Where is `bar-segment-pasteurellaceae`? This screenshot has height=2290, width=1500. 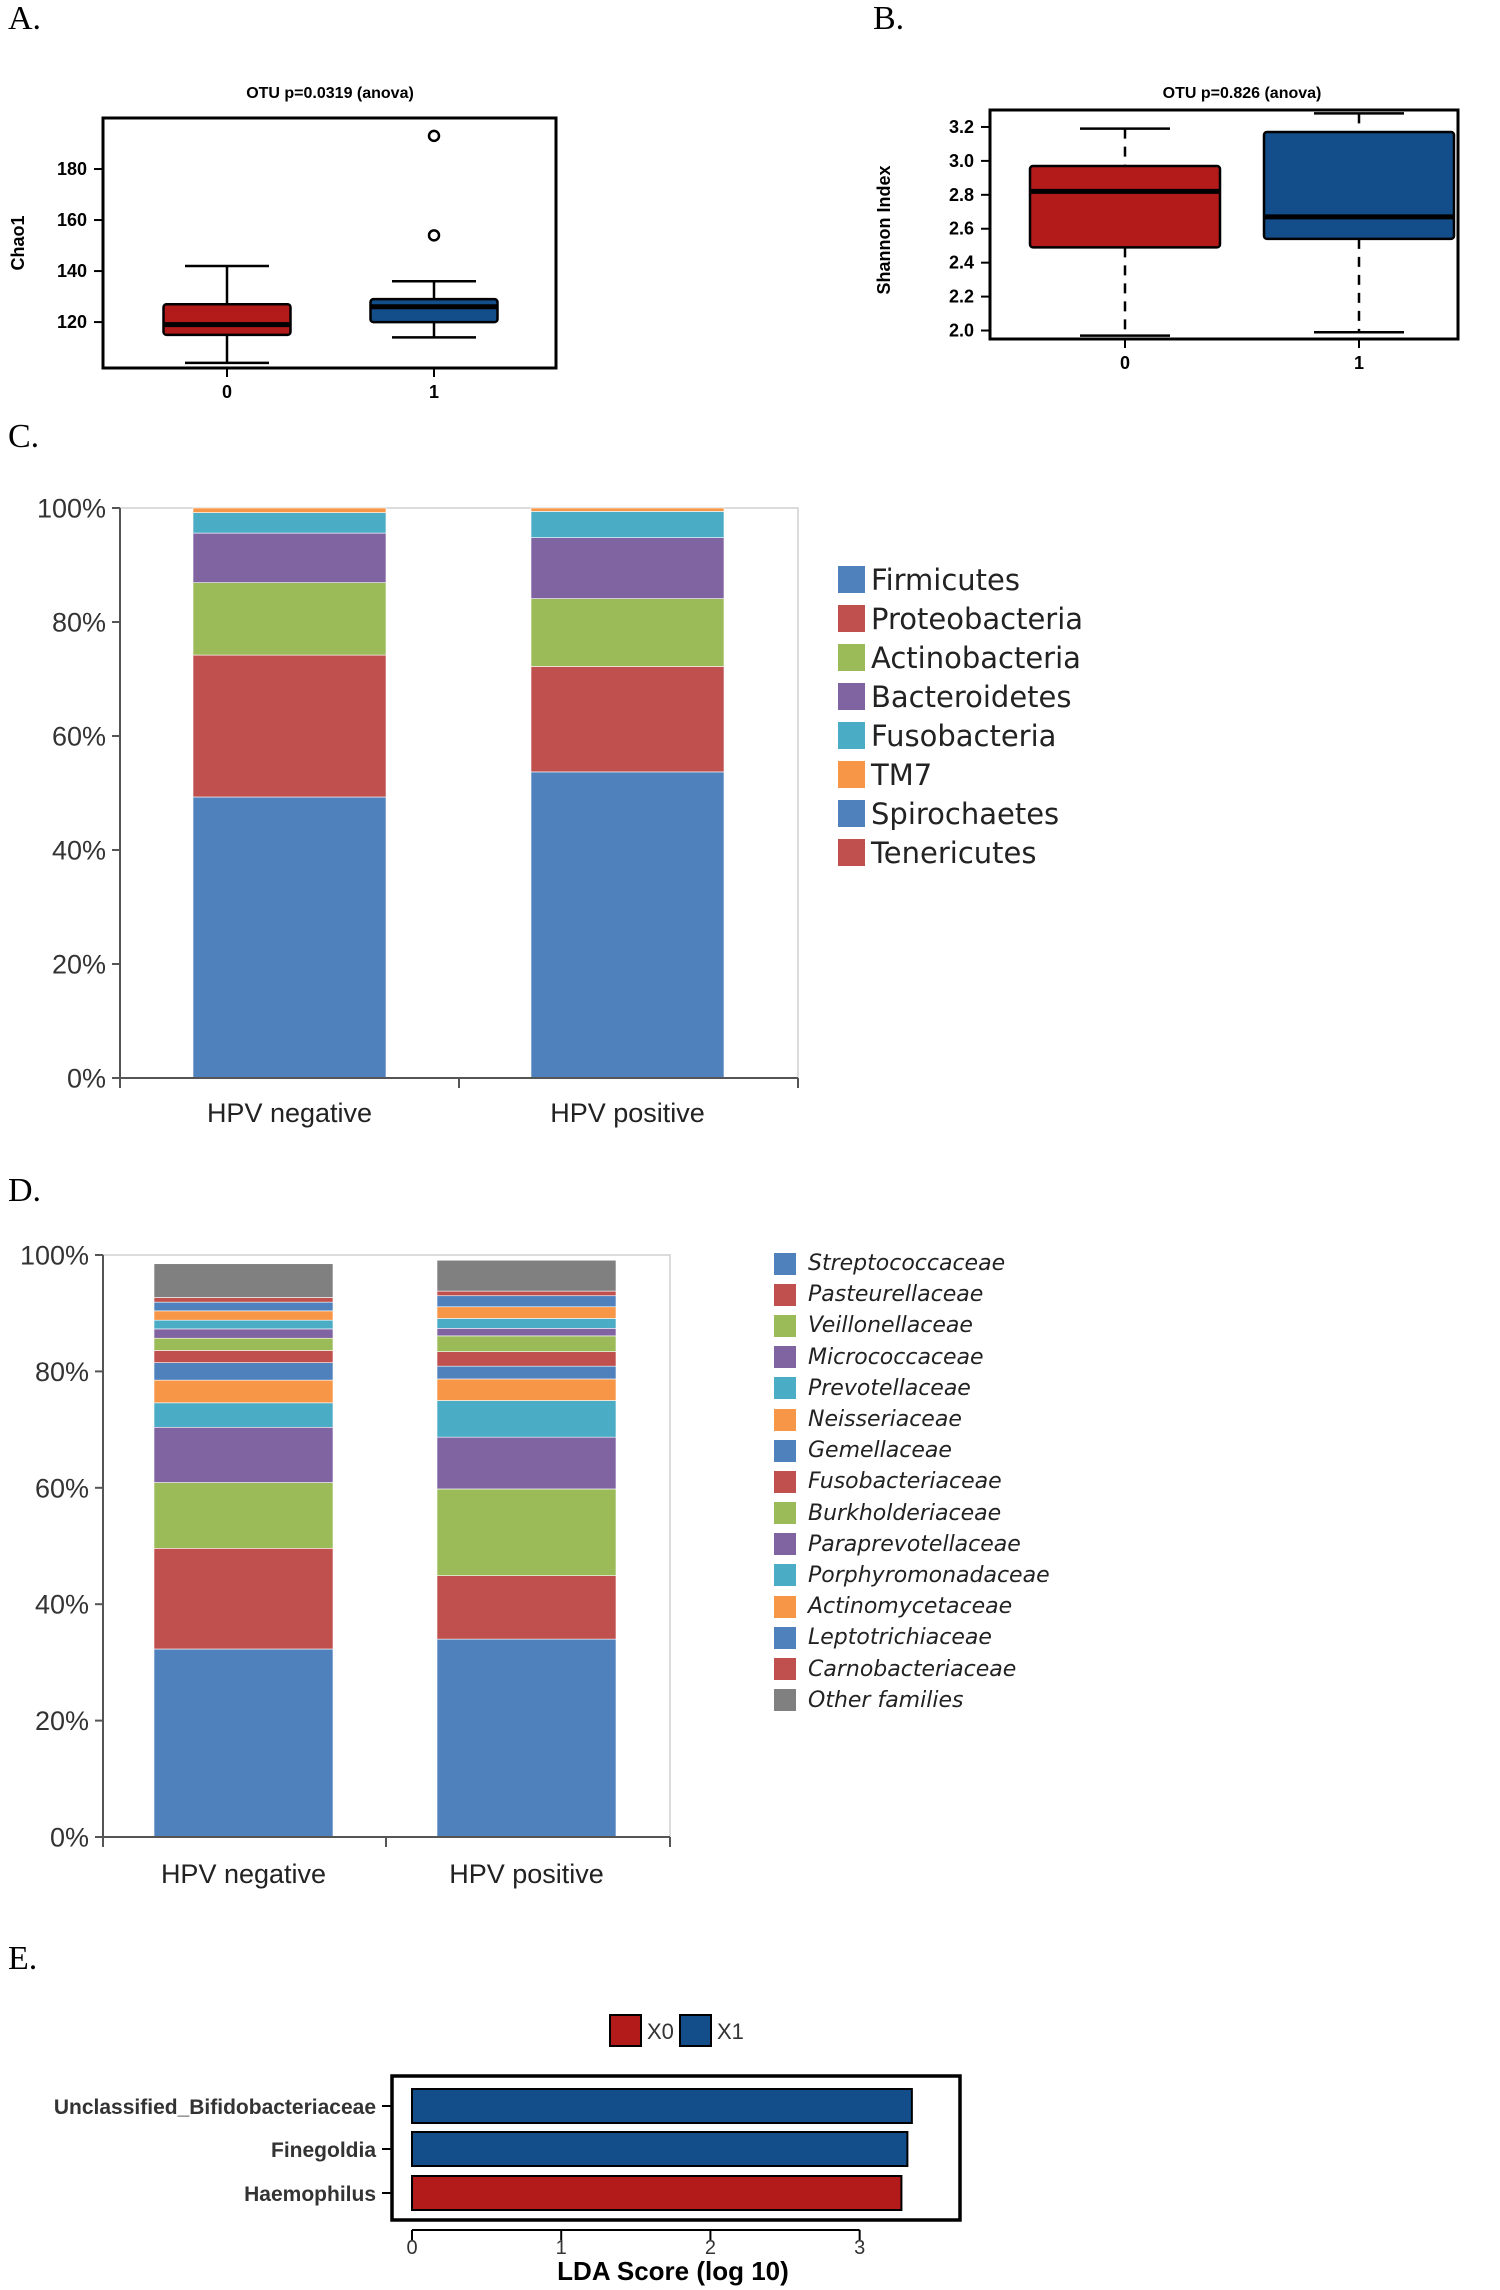
bar-segment-pasteurellaceae is located at coordinates (526, 1607).